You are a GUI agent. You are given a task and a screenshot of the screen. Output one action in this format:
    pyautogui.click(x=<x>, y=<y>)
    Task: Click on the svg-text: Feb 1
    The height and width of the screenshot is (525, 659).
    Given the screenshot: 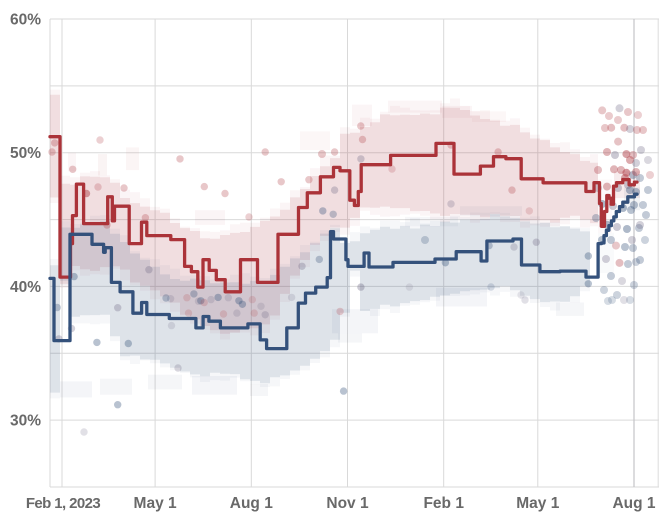 What is the action you would take?
    pyautogui.click(x=443, y=503)
    